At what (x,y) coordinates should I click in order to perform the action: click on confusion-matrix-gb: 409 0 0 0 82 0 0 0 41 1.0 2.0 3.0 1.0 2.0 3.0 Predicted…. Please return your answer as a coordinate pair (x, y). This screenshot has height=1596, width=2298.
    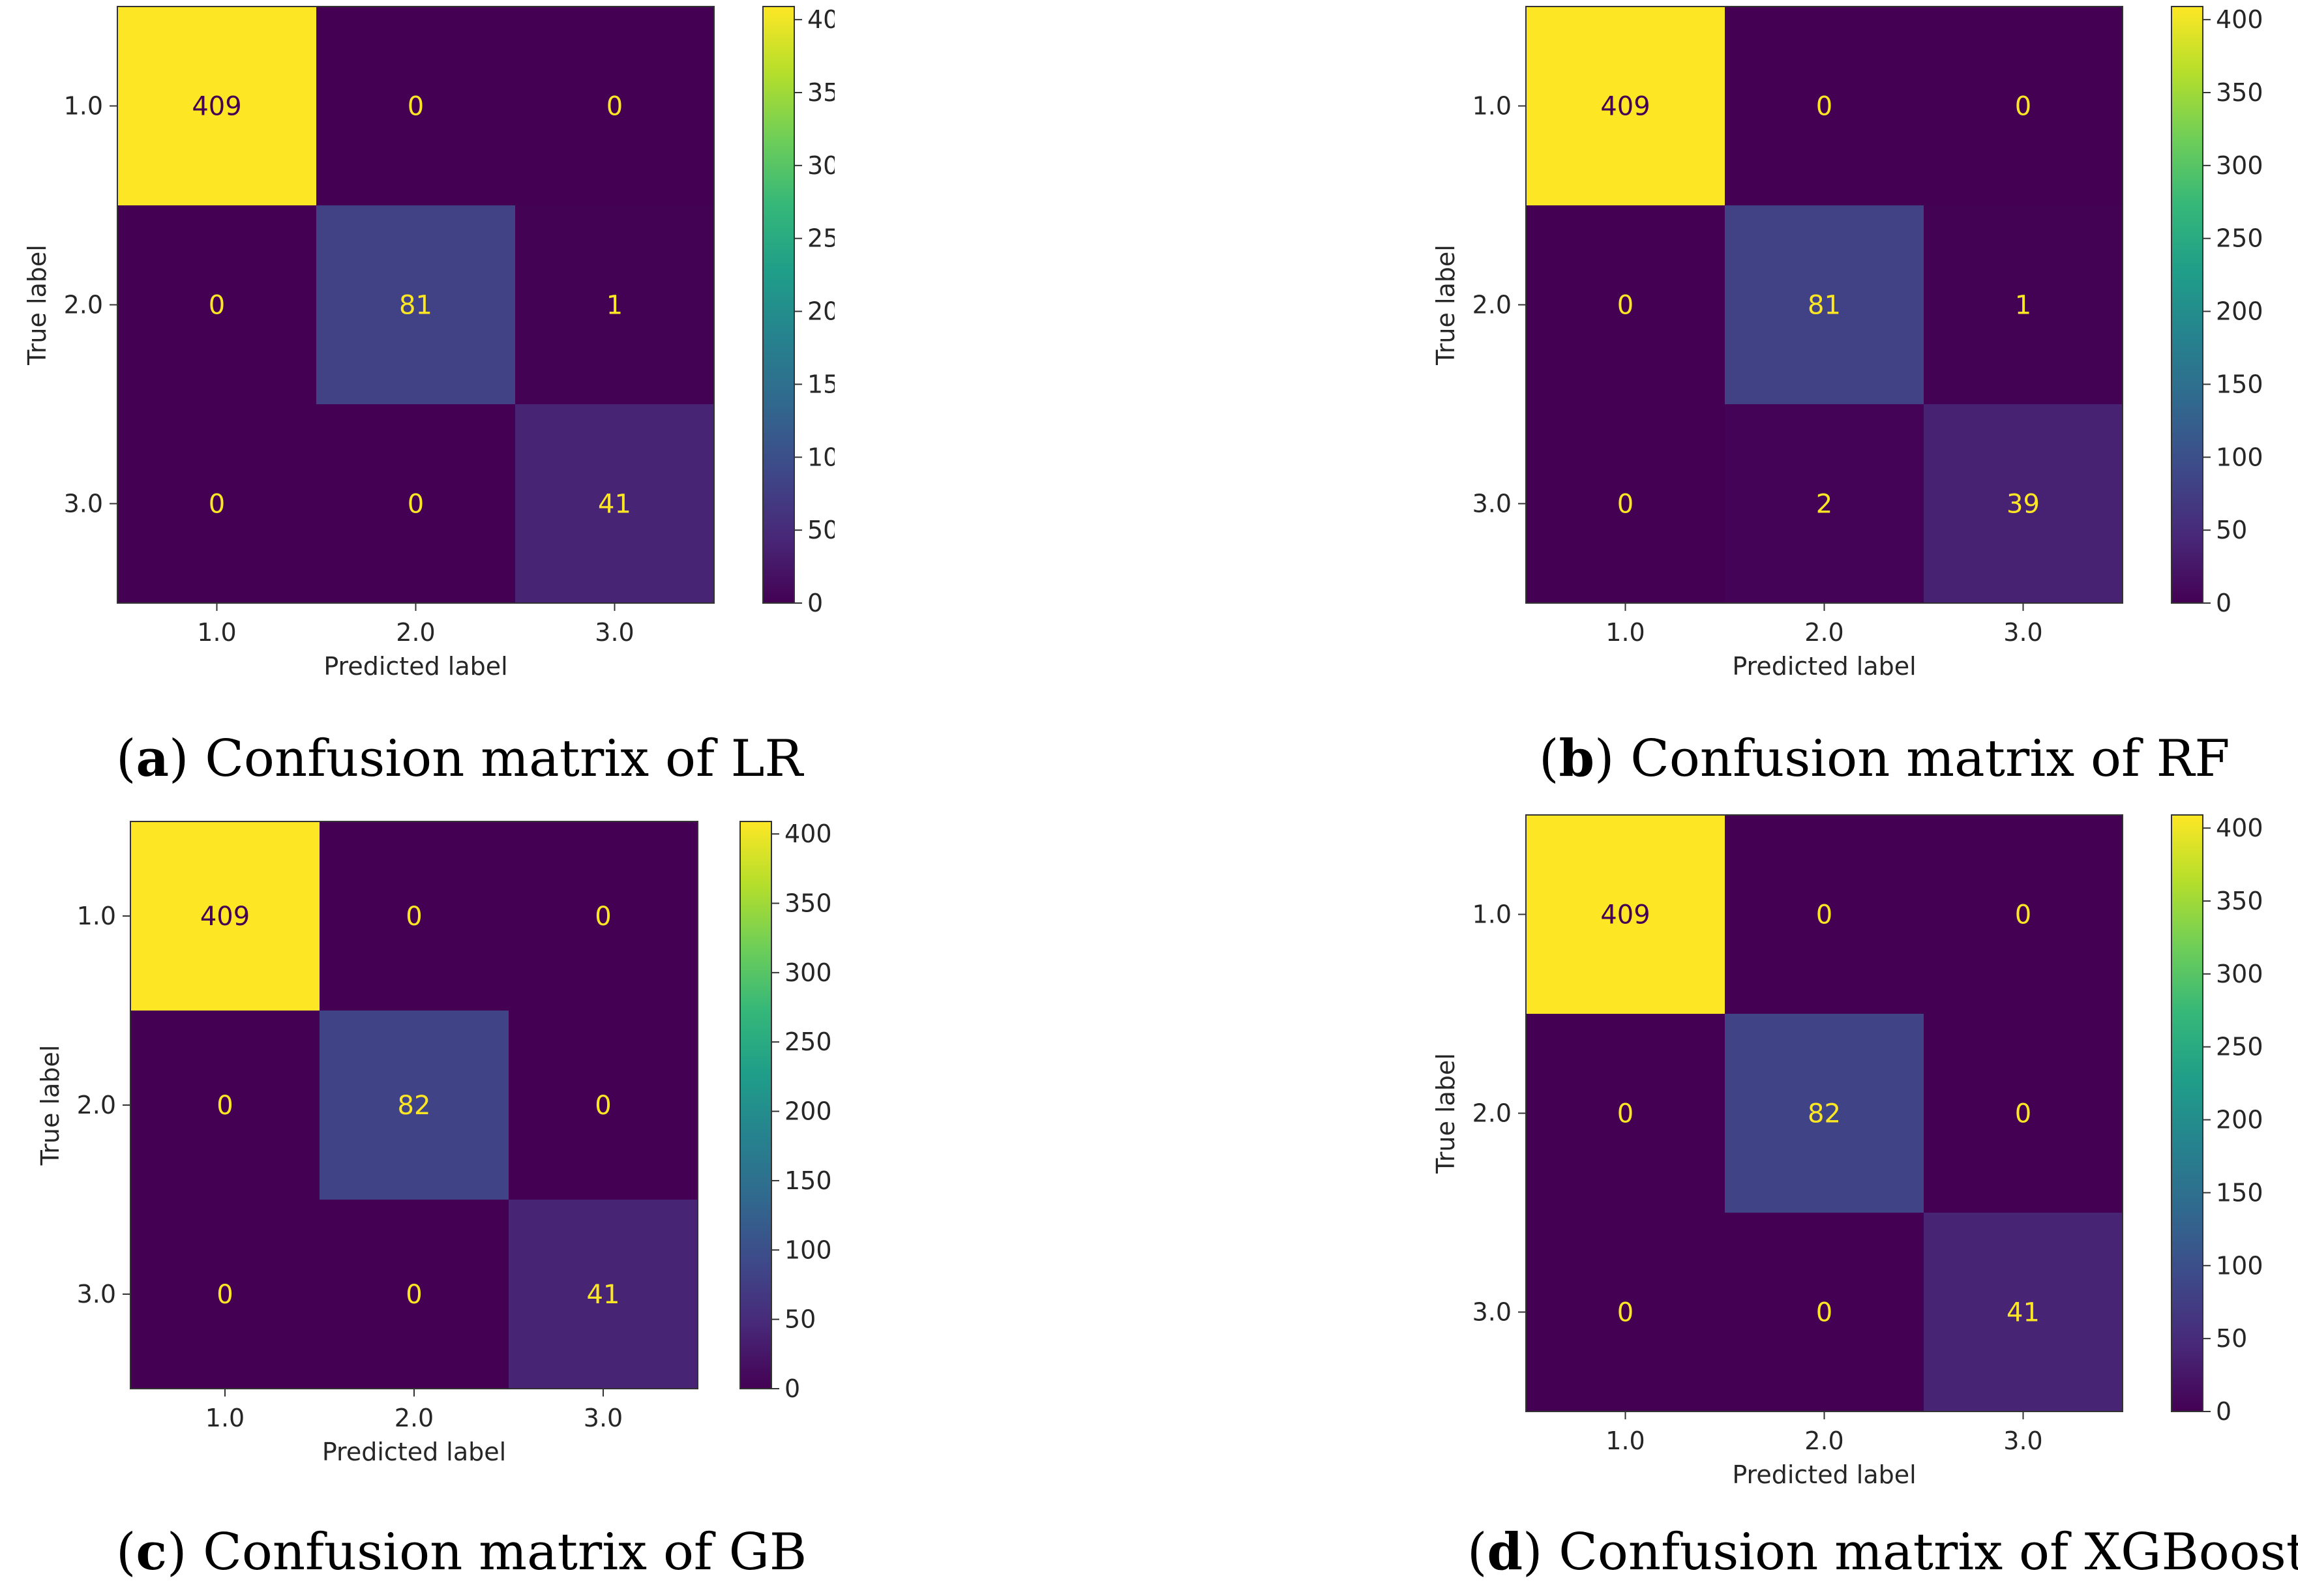
    Looking at the image, I should click on (434, 1143).